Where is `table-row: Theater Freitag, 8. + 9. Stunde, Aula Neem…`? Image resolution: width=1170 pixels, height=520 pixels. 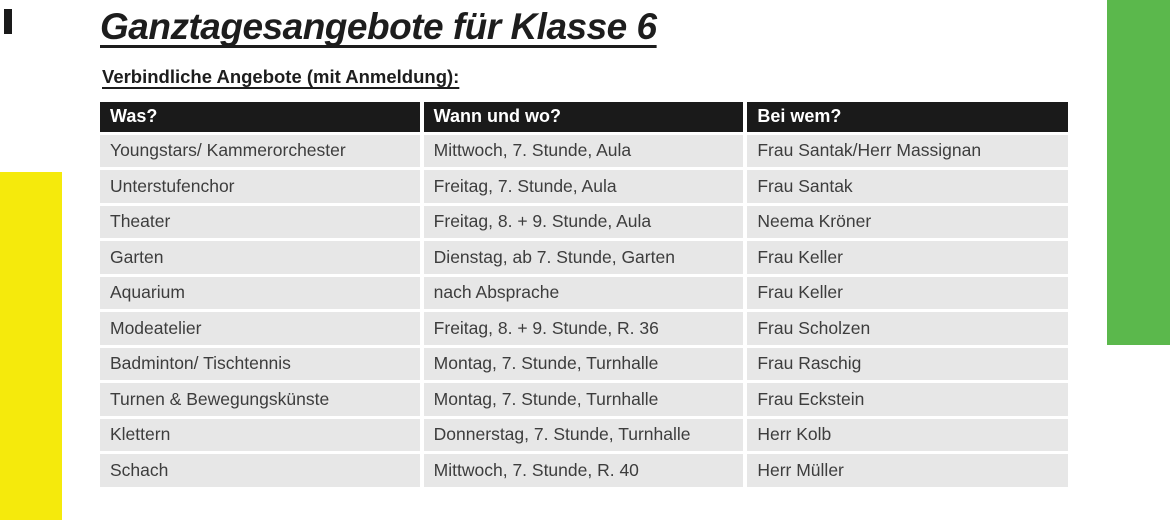
table-row: Theater Freitag, 8. + 9. Stunde, Aula Neem… is located at coordinates (584, 222).